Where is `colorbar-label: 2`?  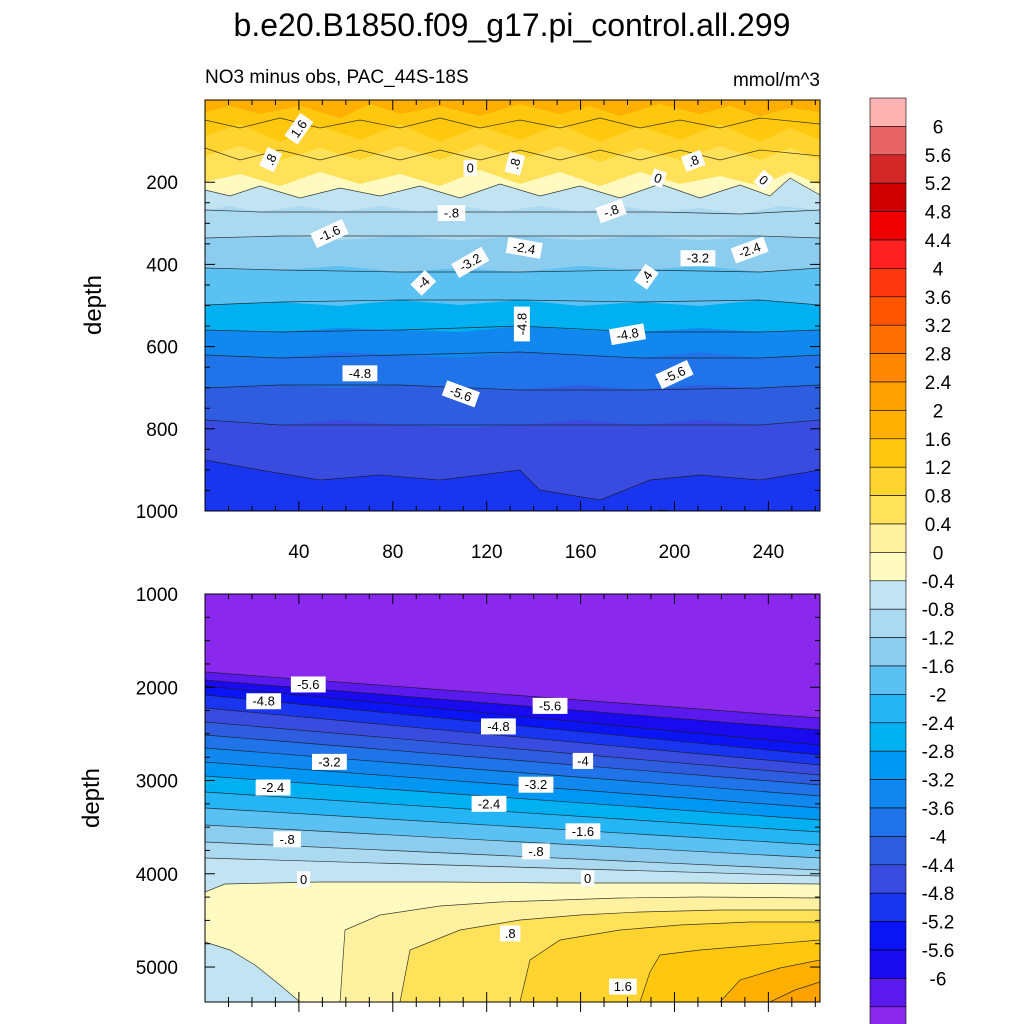 colorbar-label: 2 is located at coordinates (938, 411).